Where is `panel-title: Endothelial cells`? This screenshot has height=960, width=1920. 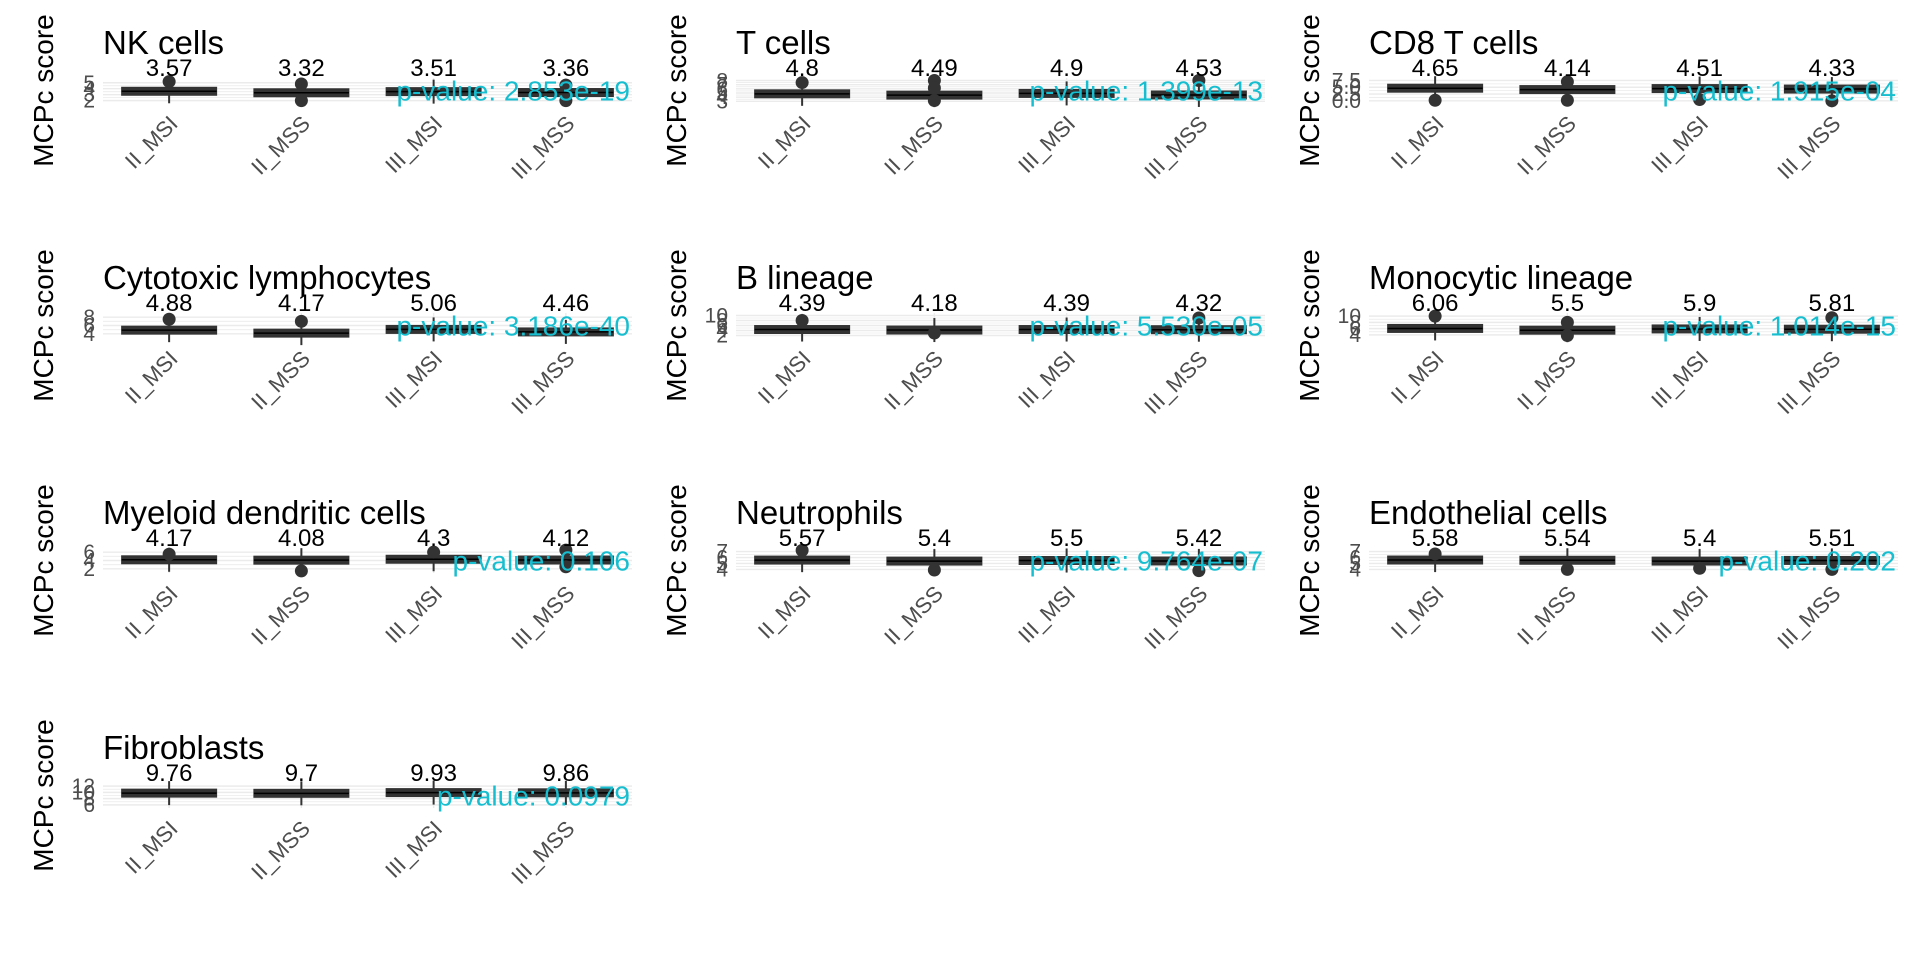 panel-title: Endothelial cells is located at coordinates (1488, 512).